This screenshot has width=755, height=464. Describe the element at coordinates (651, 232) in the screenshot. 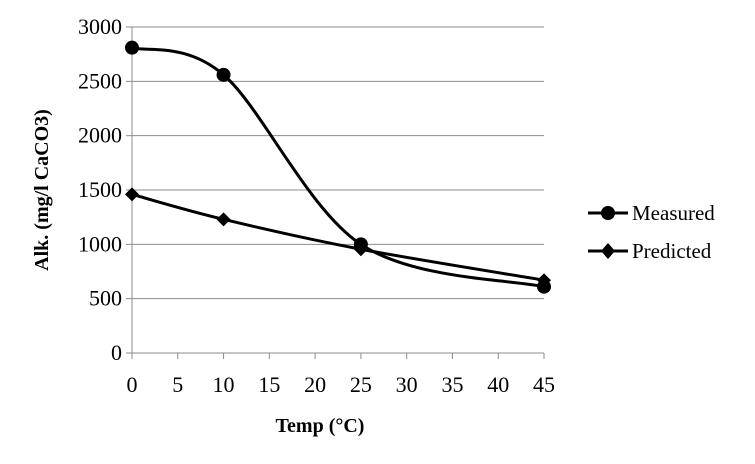

I see `legend: Measured Predicted` at that location.